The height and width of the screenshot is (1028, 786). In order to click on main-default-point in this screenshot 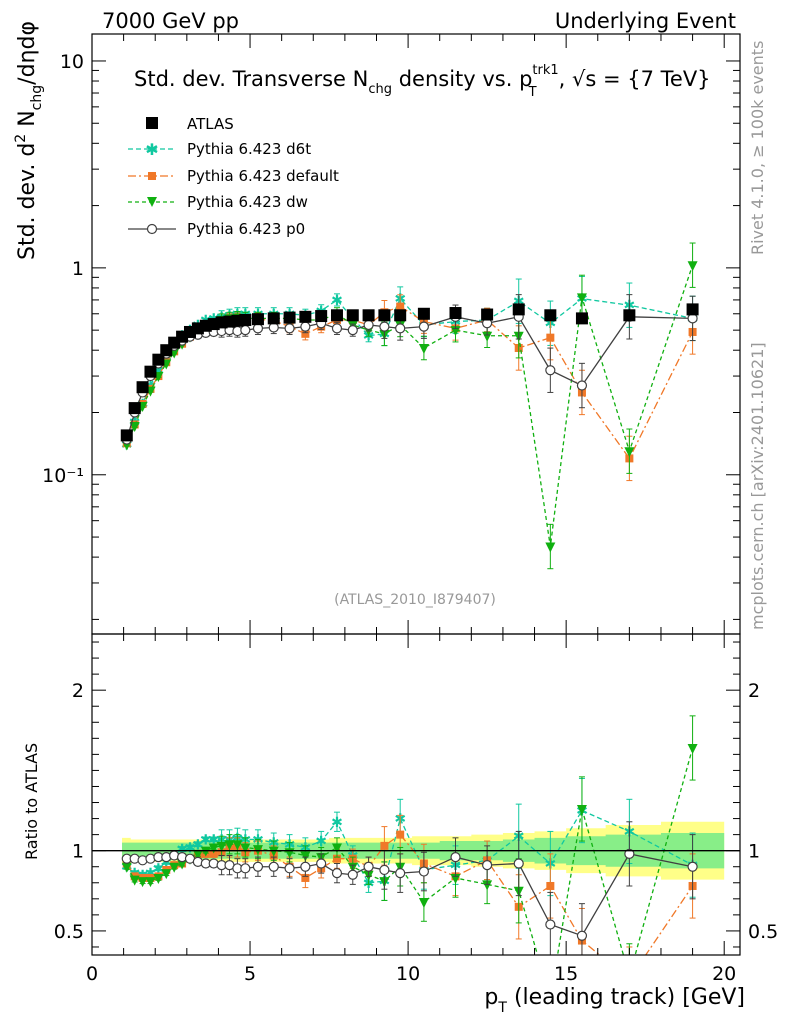, I will do `click(400, 306)`.